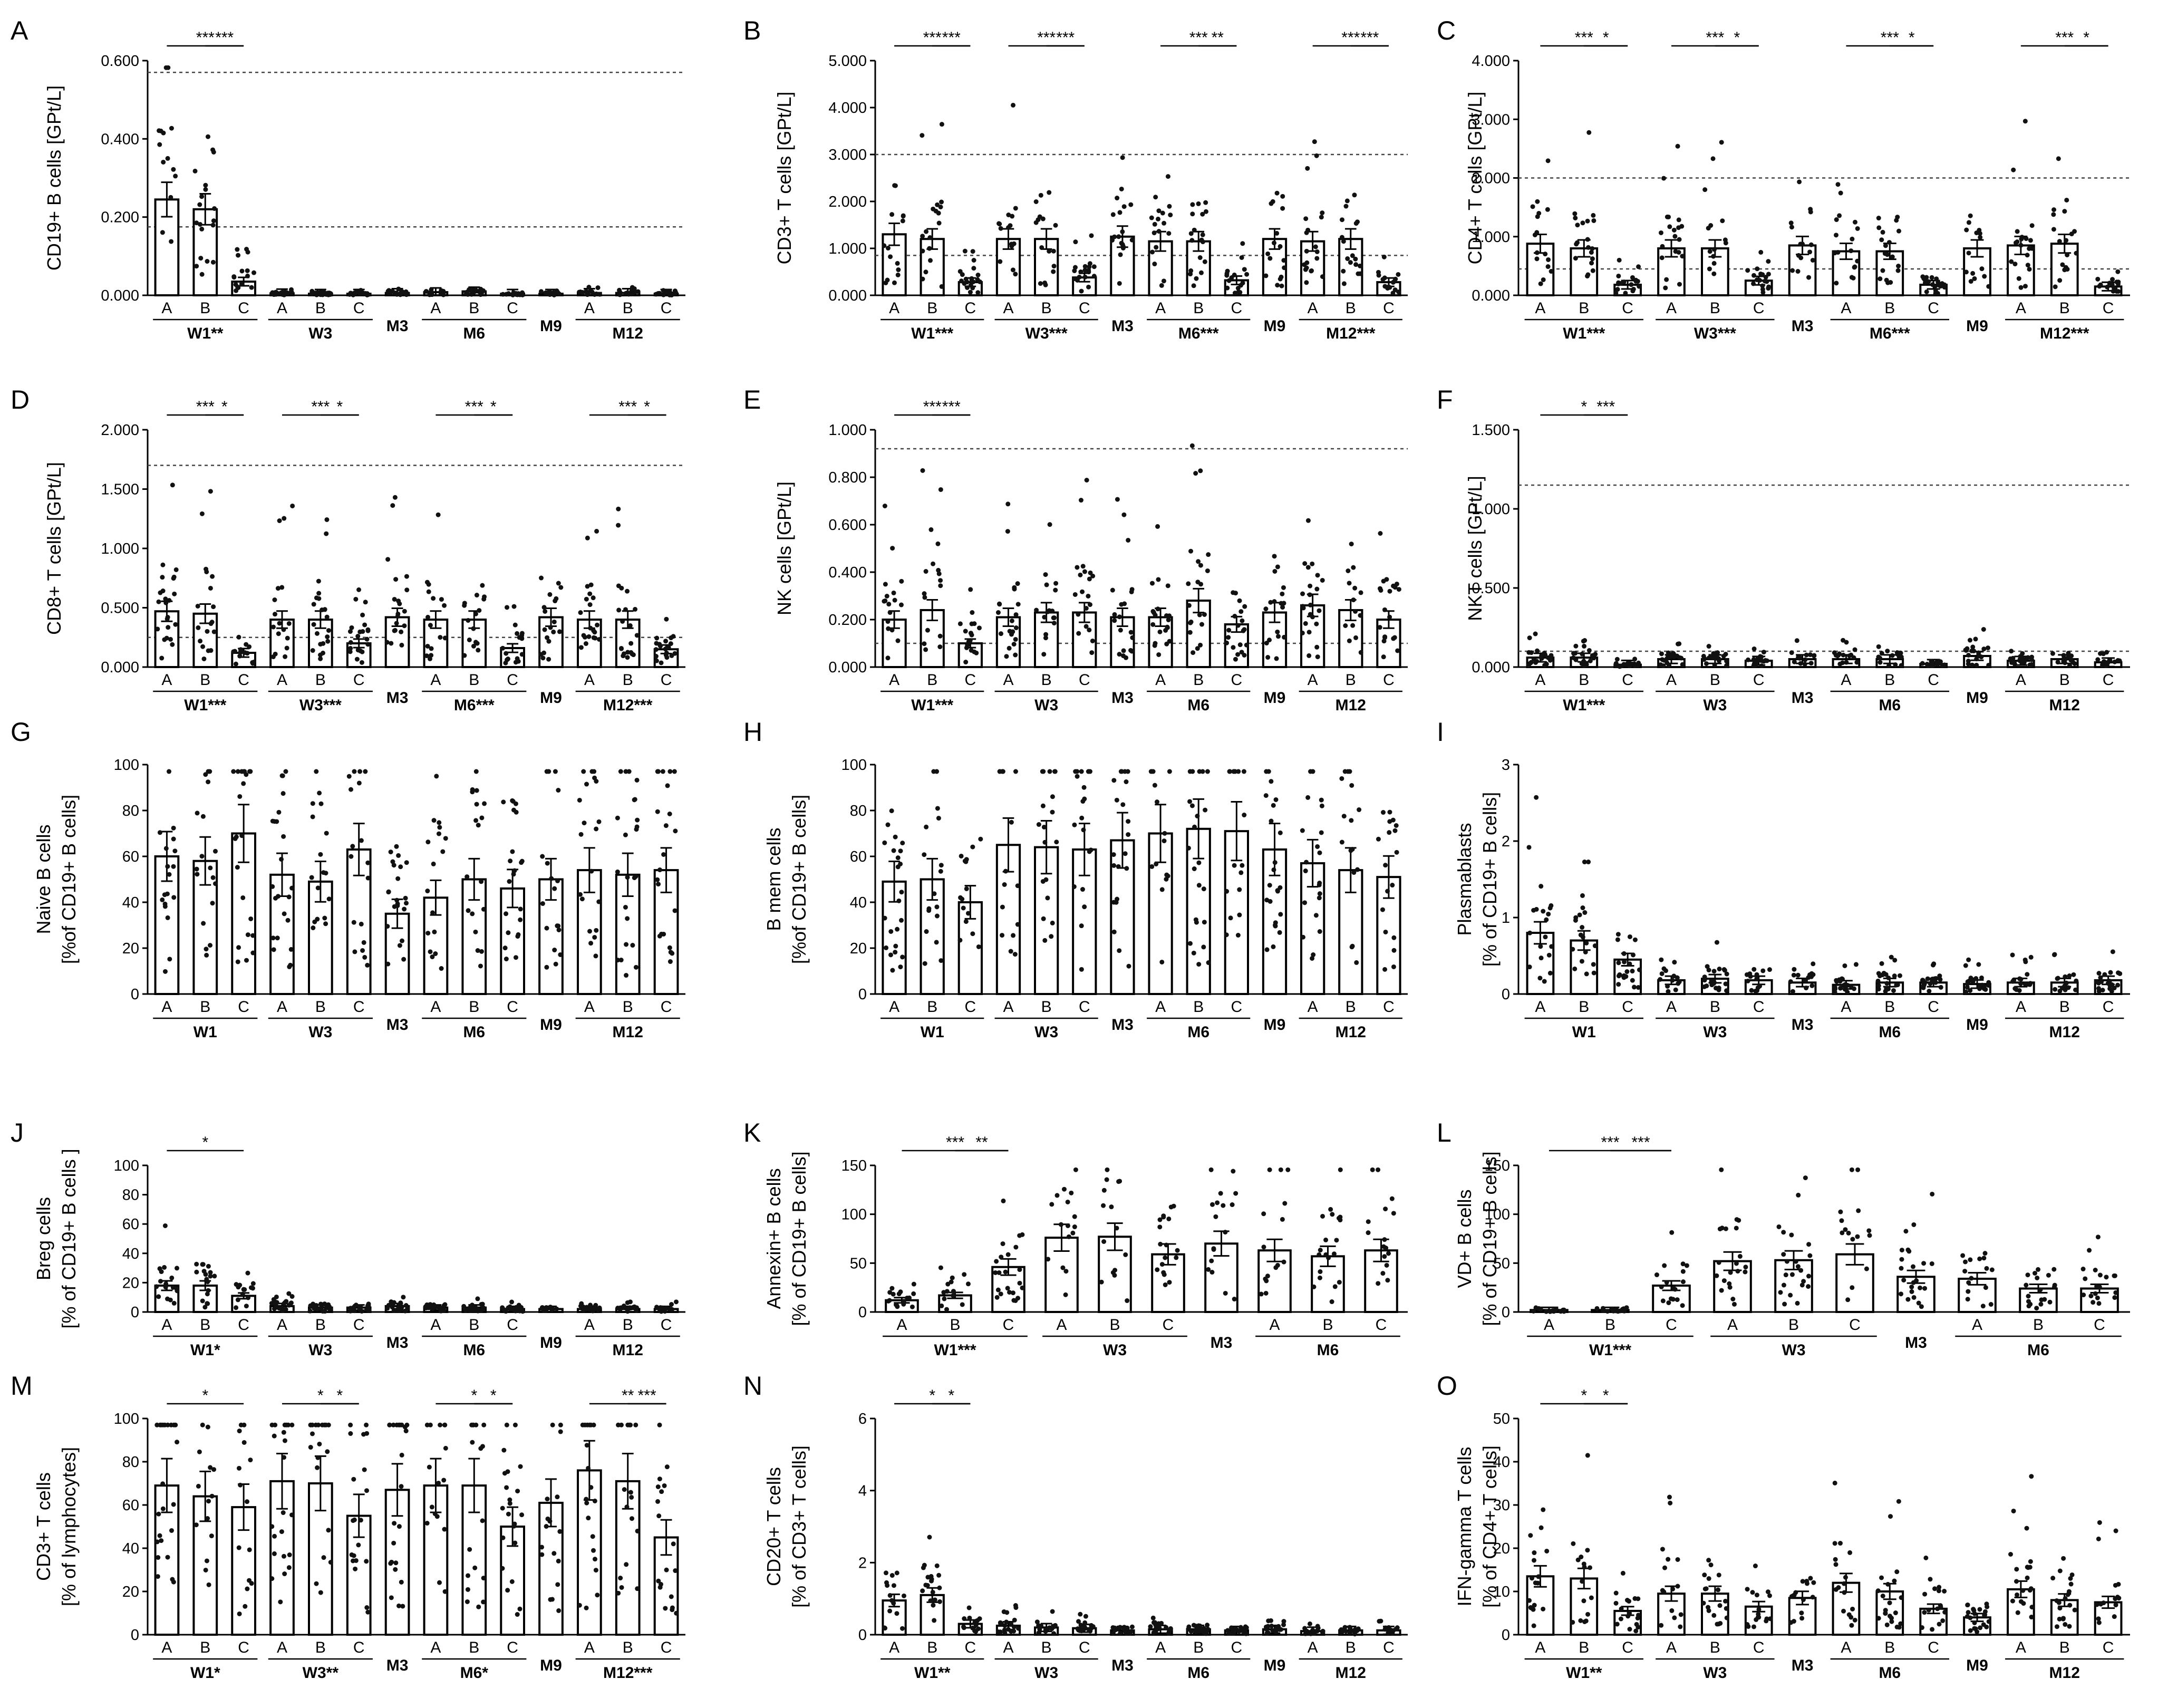  Describe the element at coordinates (628, 706) in the screenshot. I see `x-group-label: M12***` at that location.